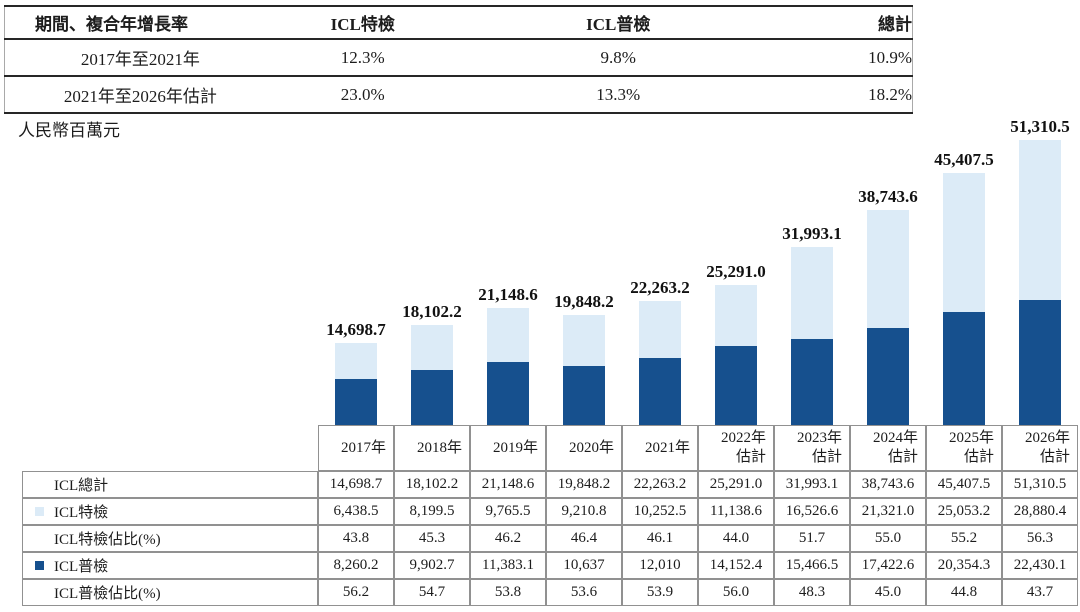 Image resolution: width=1080 pixels, height=612 pixels. Describe the element at coordinates (888, 565) in the screenshot. I see `table-value-cell: 17,422.6` at that location.